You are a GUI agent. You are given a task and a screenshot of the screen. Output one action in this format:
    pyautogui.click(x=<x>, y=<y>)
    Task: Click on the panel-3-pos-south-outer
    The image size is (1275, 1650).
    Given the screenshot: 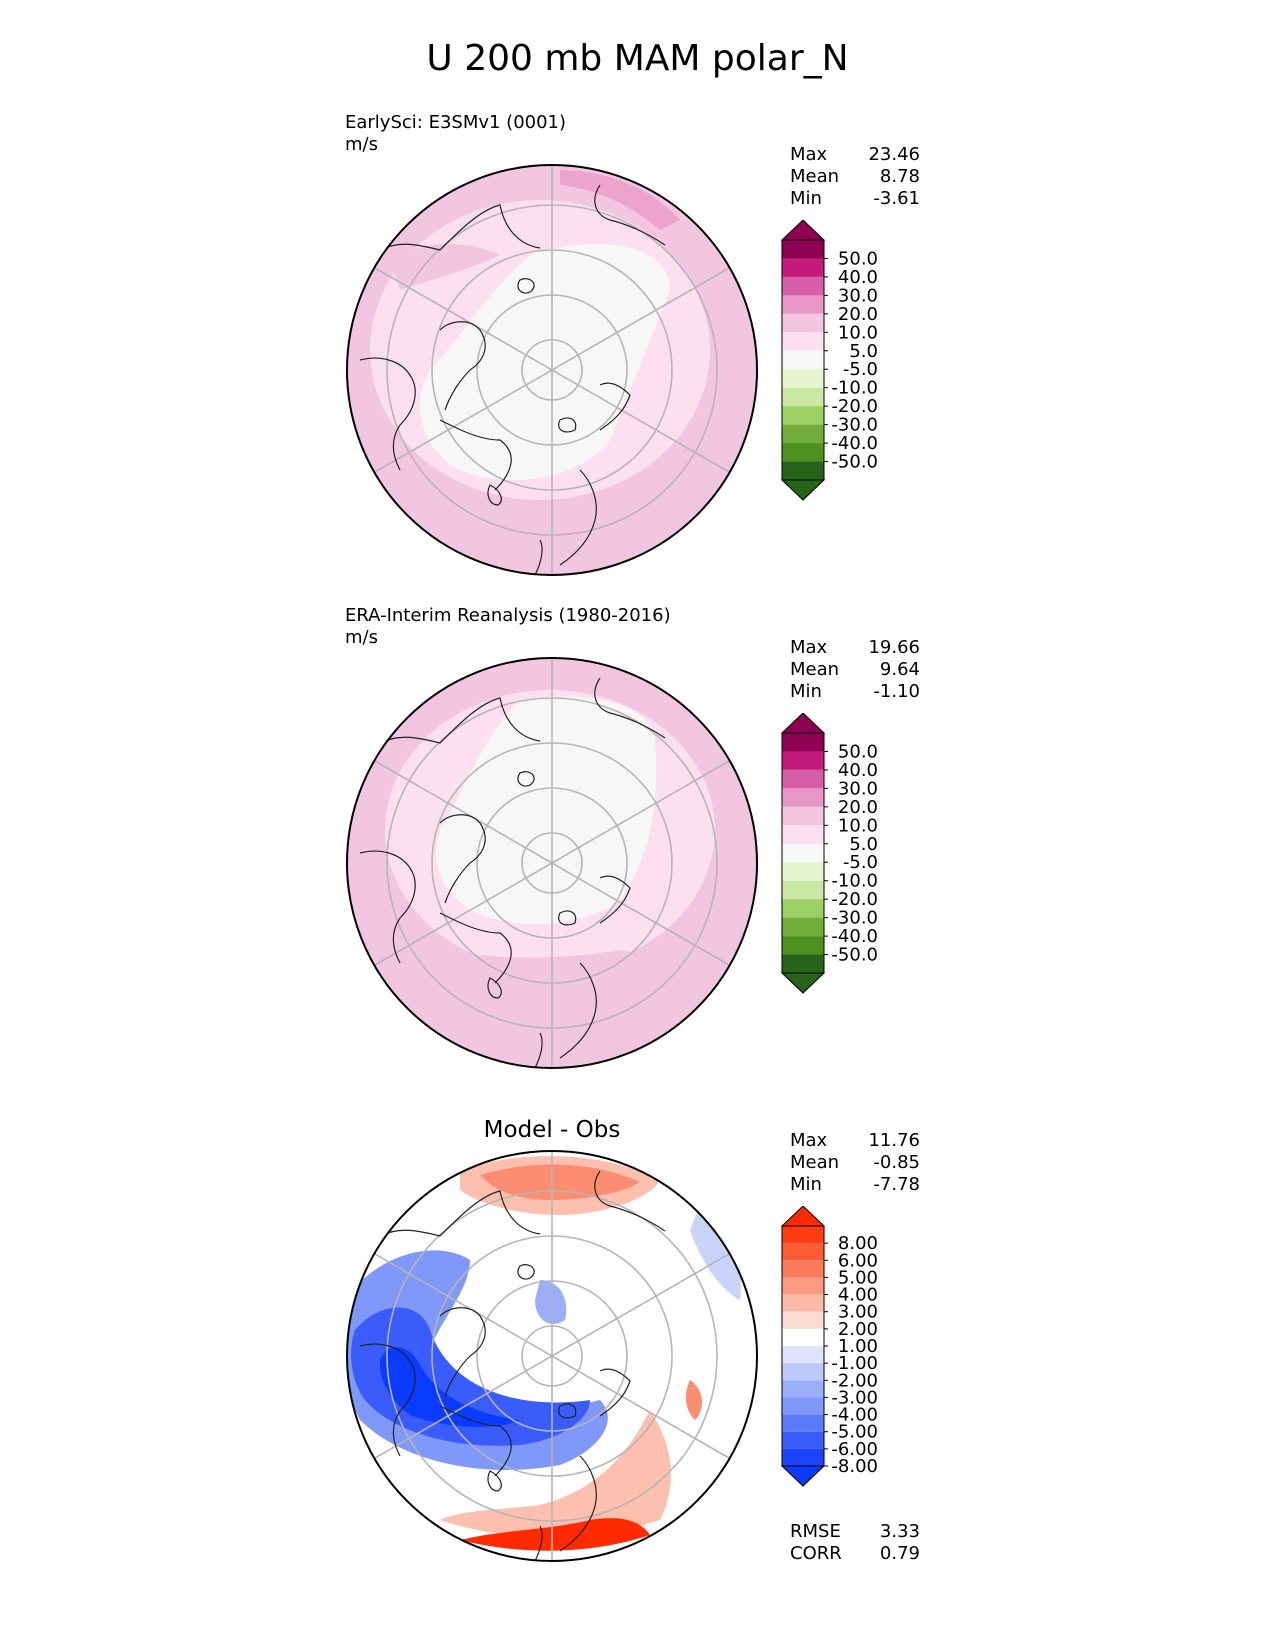 What is the action you would take?
    pyautogui.click(x=555, y=1473)
    